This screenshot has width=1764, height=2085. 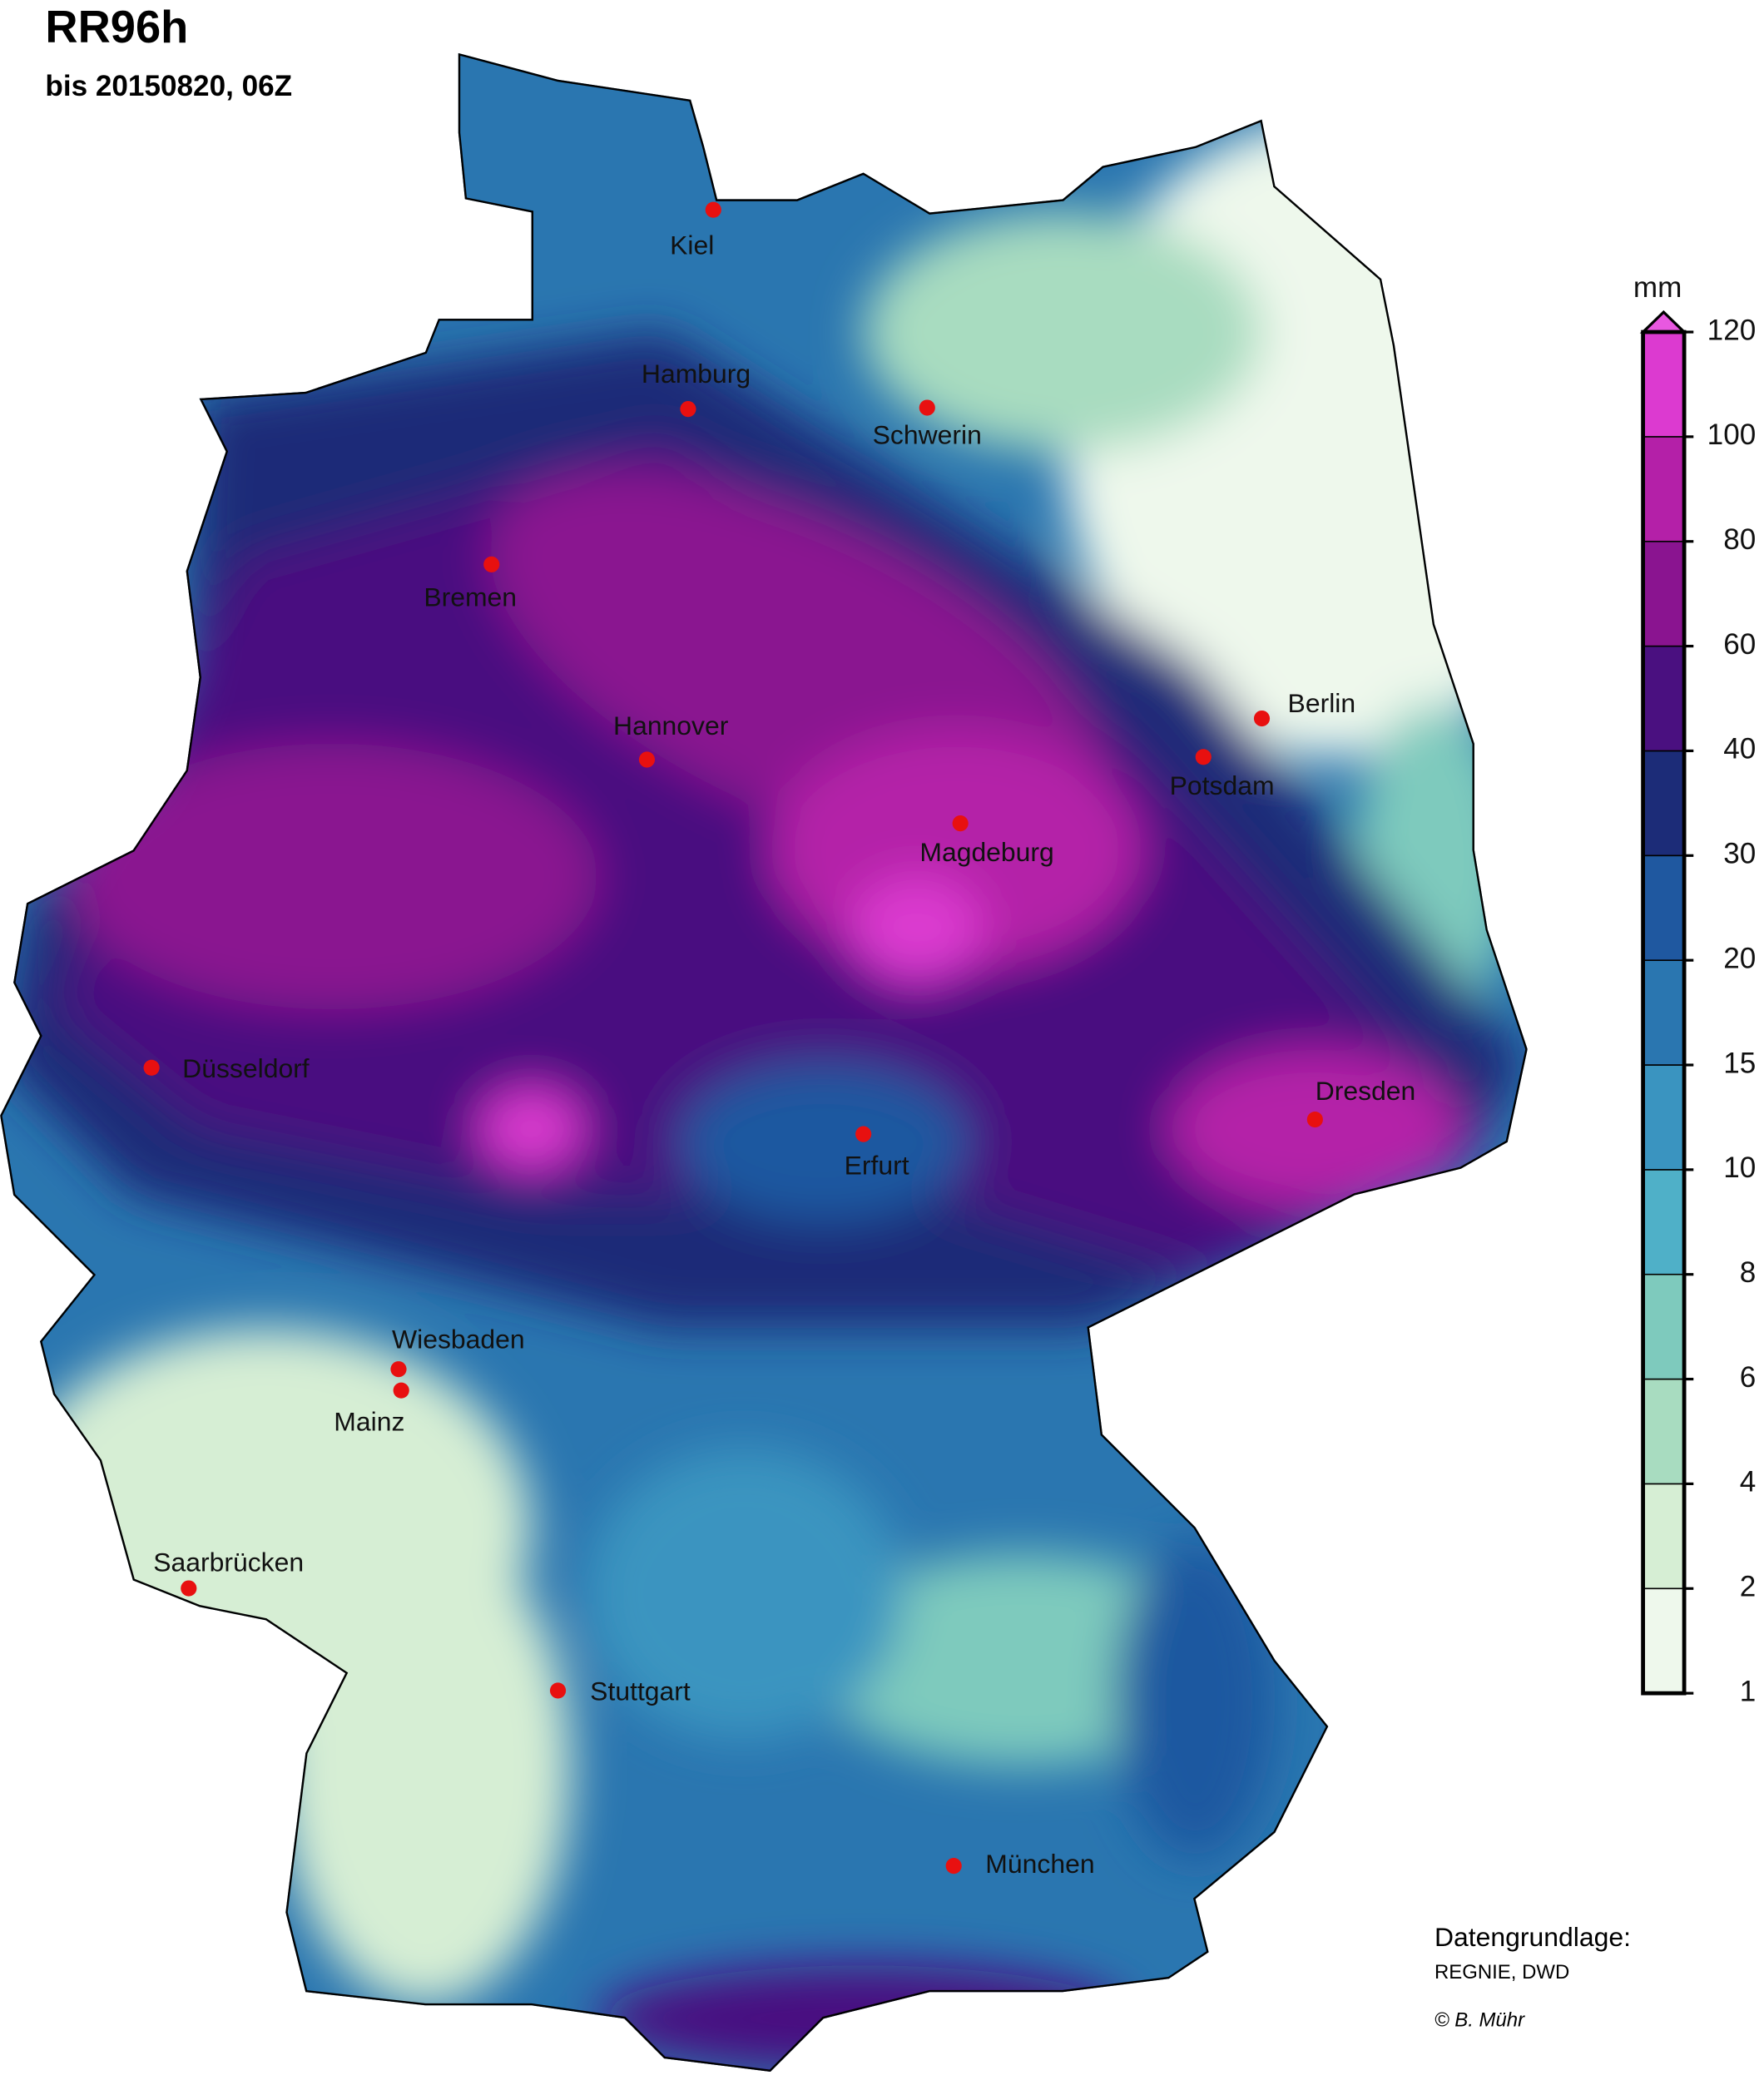 What do you see at coordinates (1740, 539) in the screenshot?
I see `colorbar-tick-label: 80` at bounding box center [1740, 539].